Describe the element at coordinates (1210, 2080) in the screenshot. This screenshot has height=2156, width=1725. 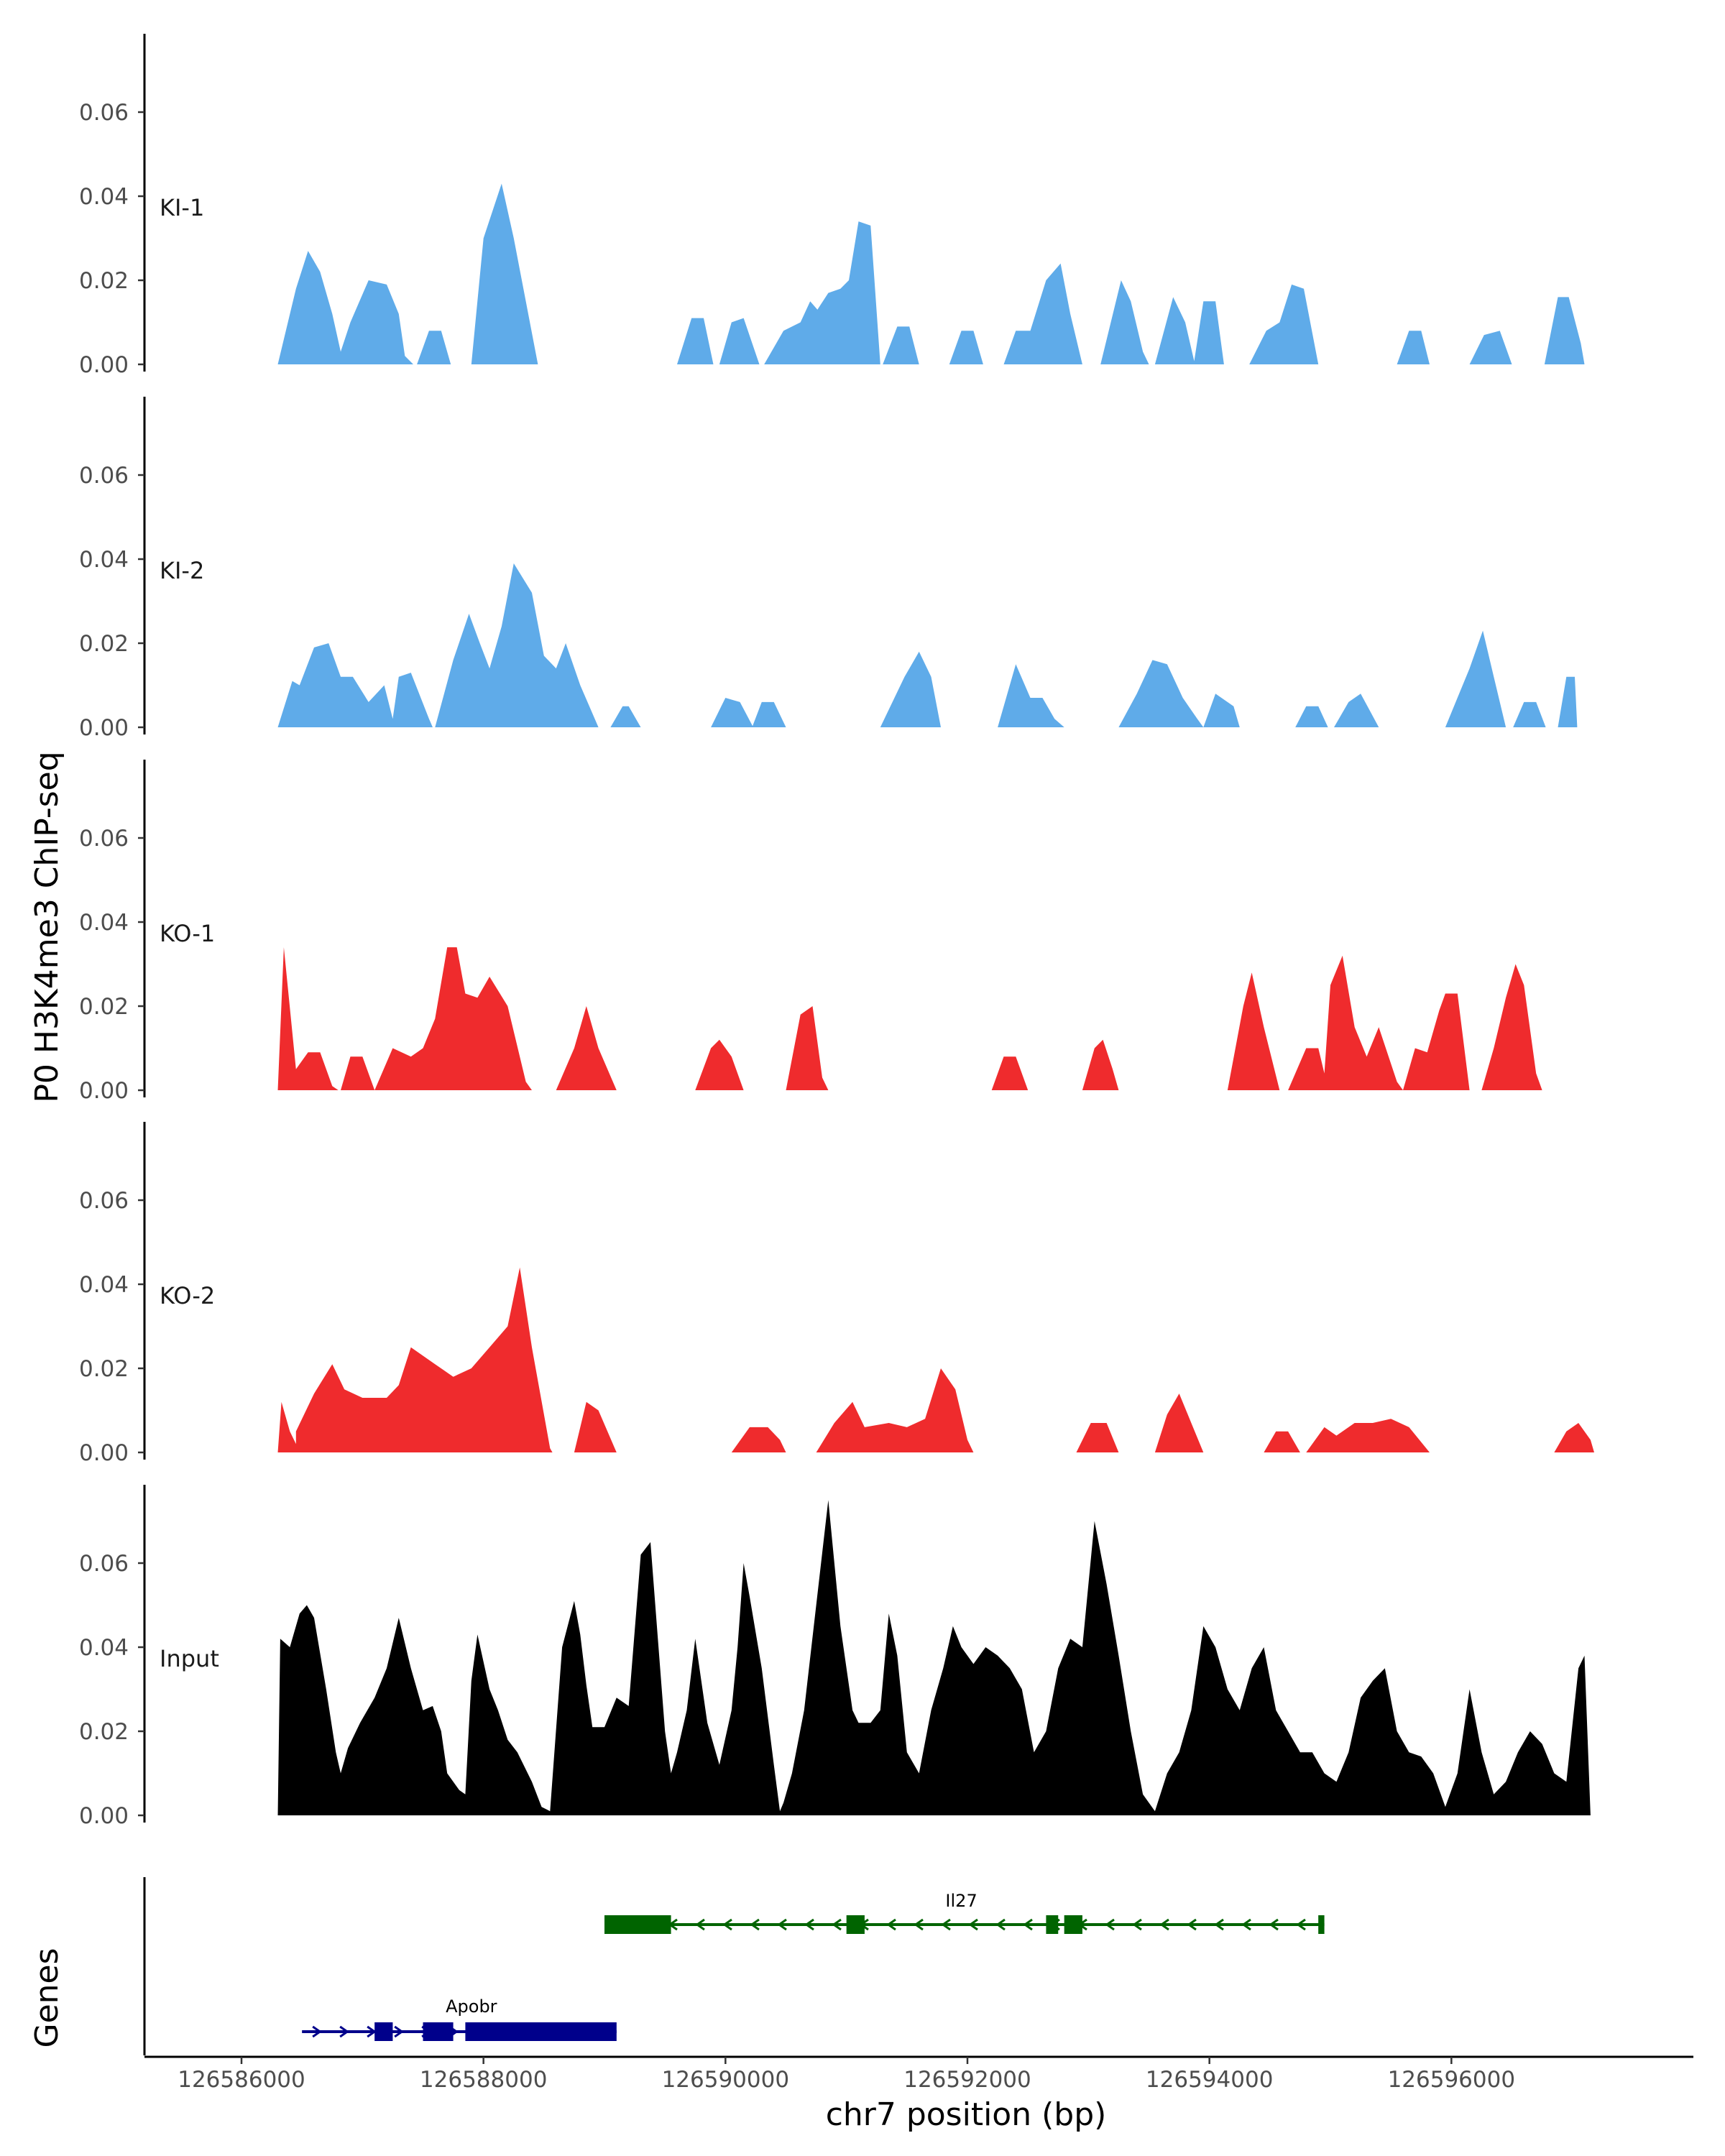
I see `x-tick-label: 126594000` at that location.